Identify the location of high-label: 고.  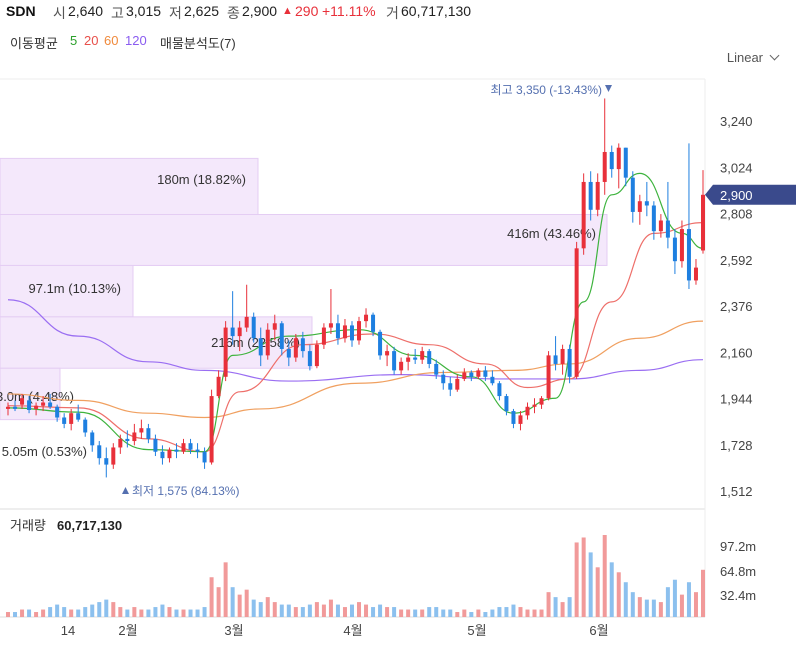
(117, 13).